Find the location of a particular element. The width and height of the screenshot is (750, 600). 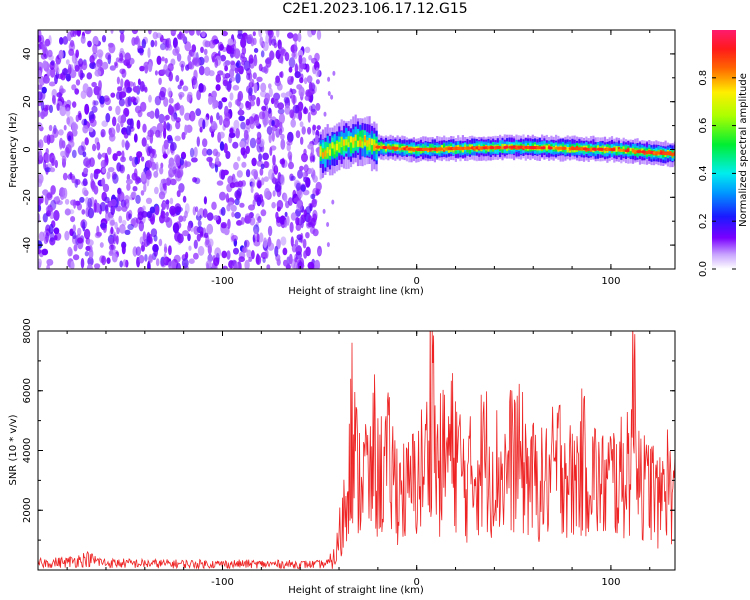

colorbar-tick-label: 0.4 is located at coordinates (703, 173).